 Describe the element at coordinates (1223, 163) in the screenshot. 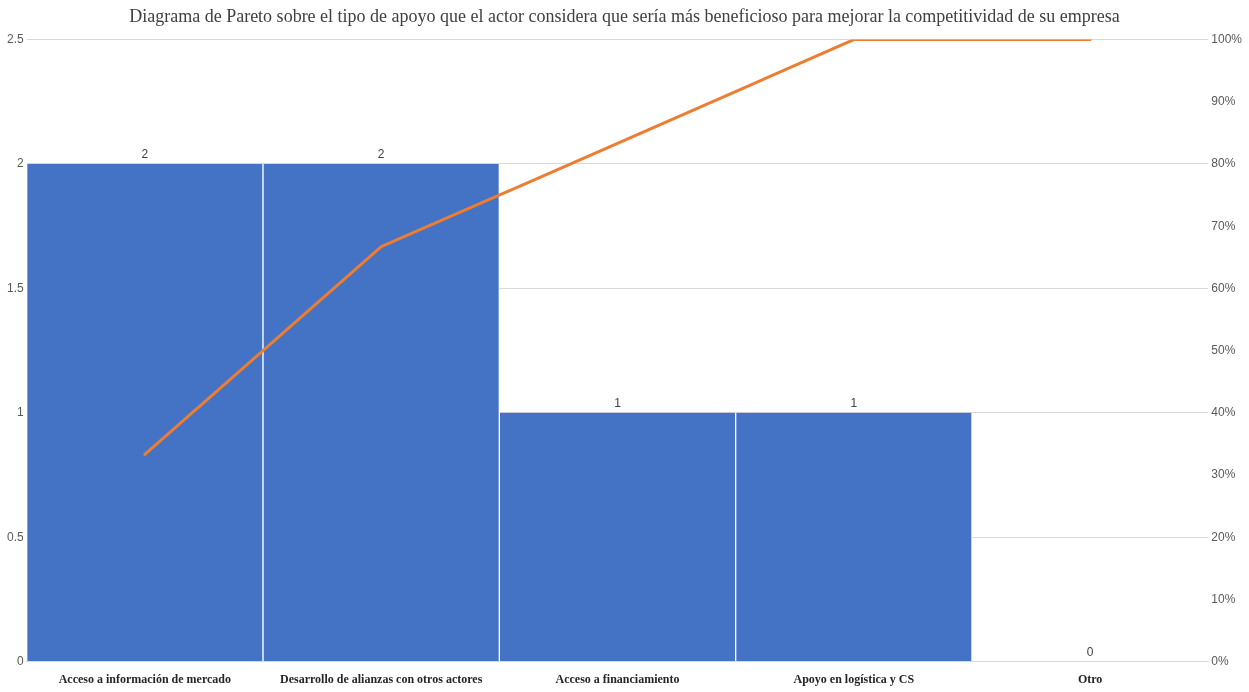

I see `y2-tick-label: 80%` at that location.